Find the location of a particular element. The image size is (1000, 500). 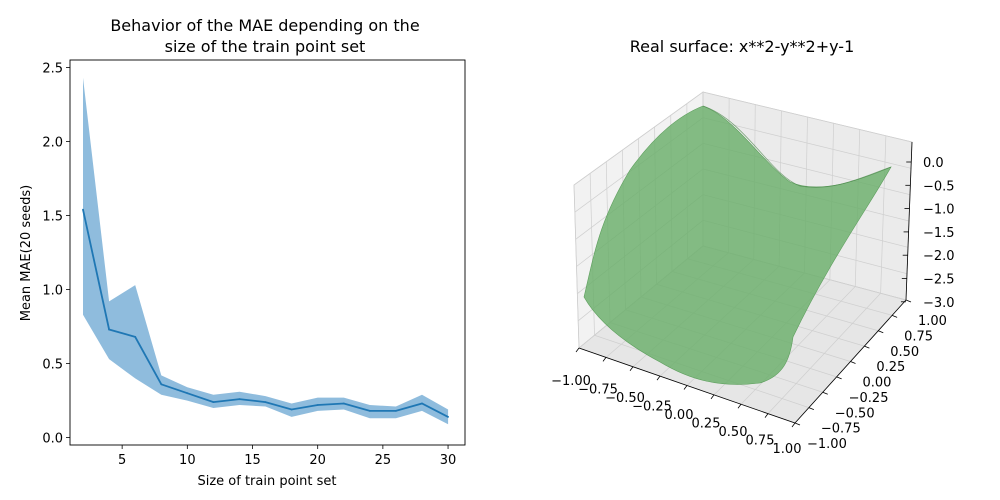

surface-y-tick-label: −0.75 is located at coordinates (841, 429).